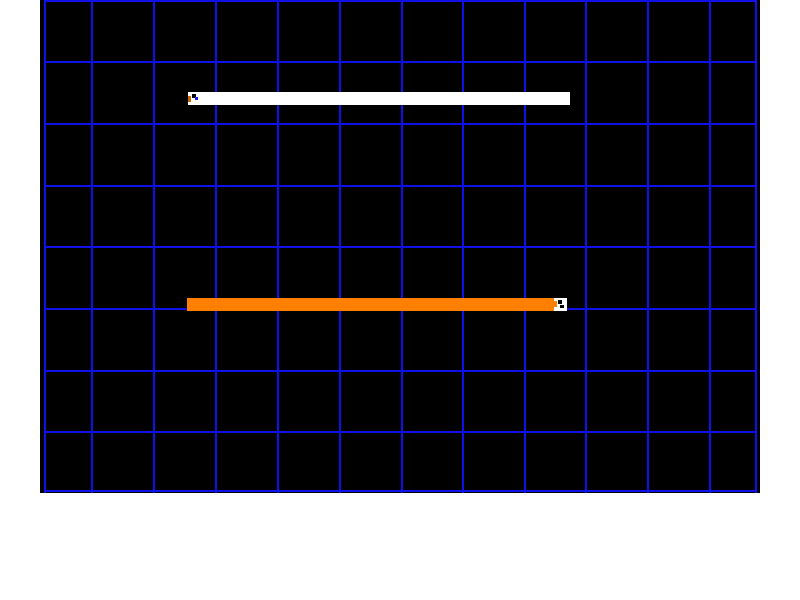 Image resolution: width=800 pixels, height=600 pixels. Describe the element at coordinates (385, 98) in the screenshot. I see `white-player-trail` at that location.